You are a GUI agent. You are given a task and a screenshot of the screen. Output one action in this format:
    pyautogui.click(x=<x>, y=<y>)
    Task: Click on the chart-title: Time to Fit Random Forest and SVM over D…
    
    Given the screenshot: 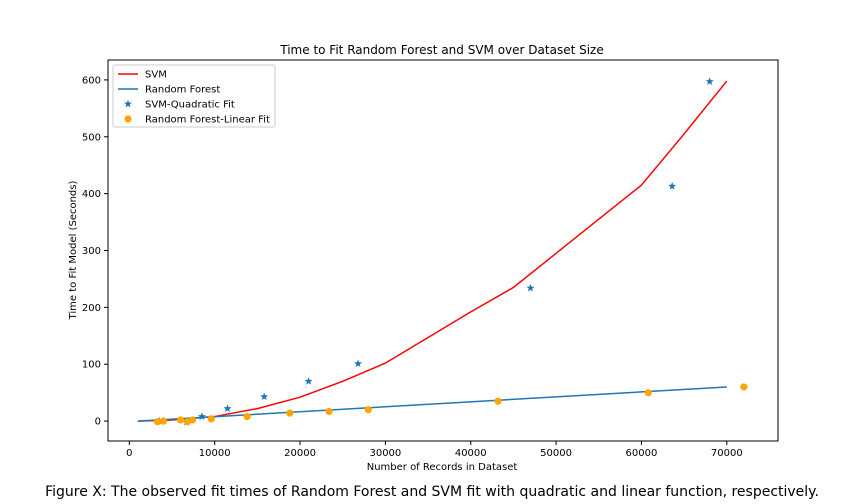 What is the action you would take?
    pyautogui.click(x=441, y=50)
    